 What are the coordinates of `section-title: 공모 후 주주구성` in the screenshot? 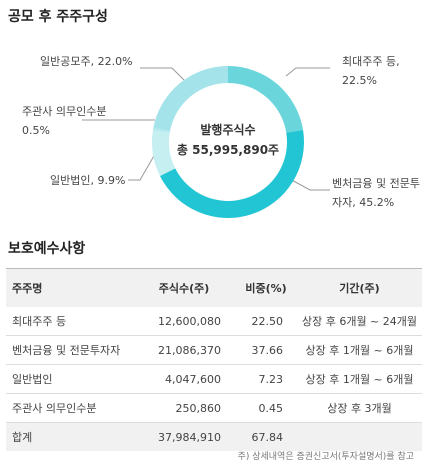 It's located at (58, 17).